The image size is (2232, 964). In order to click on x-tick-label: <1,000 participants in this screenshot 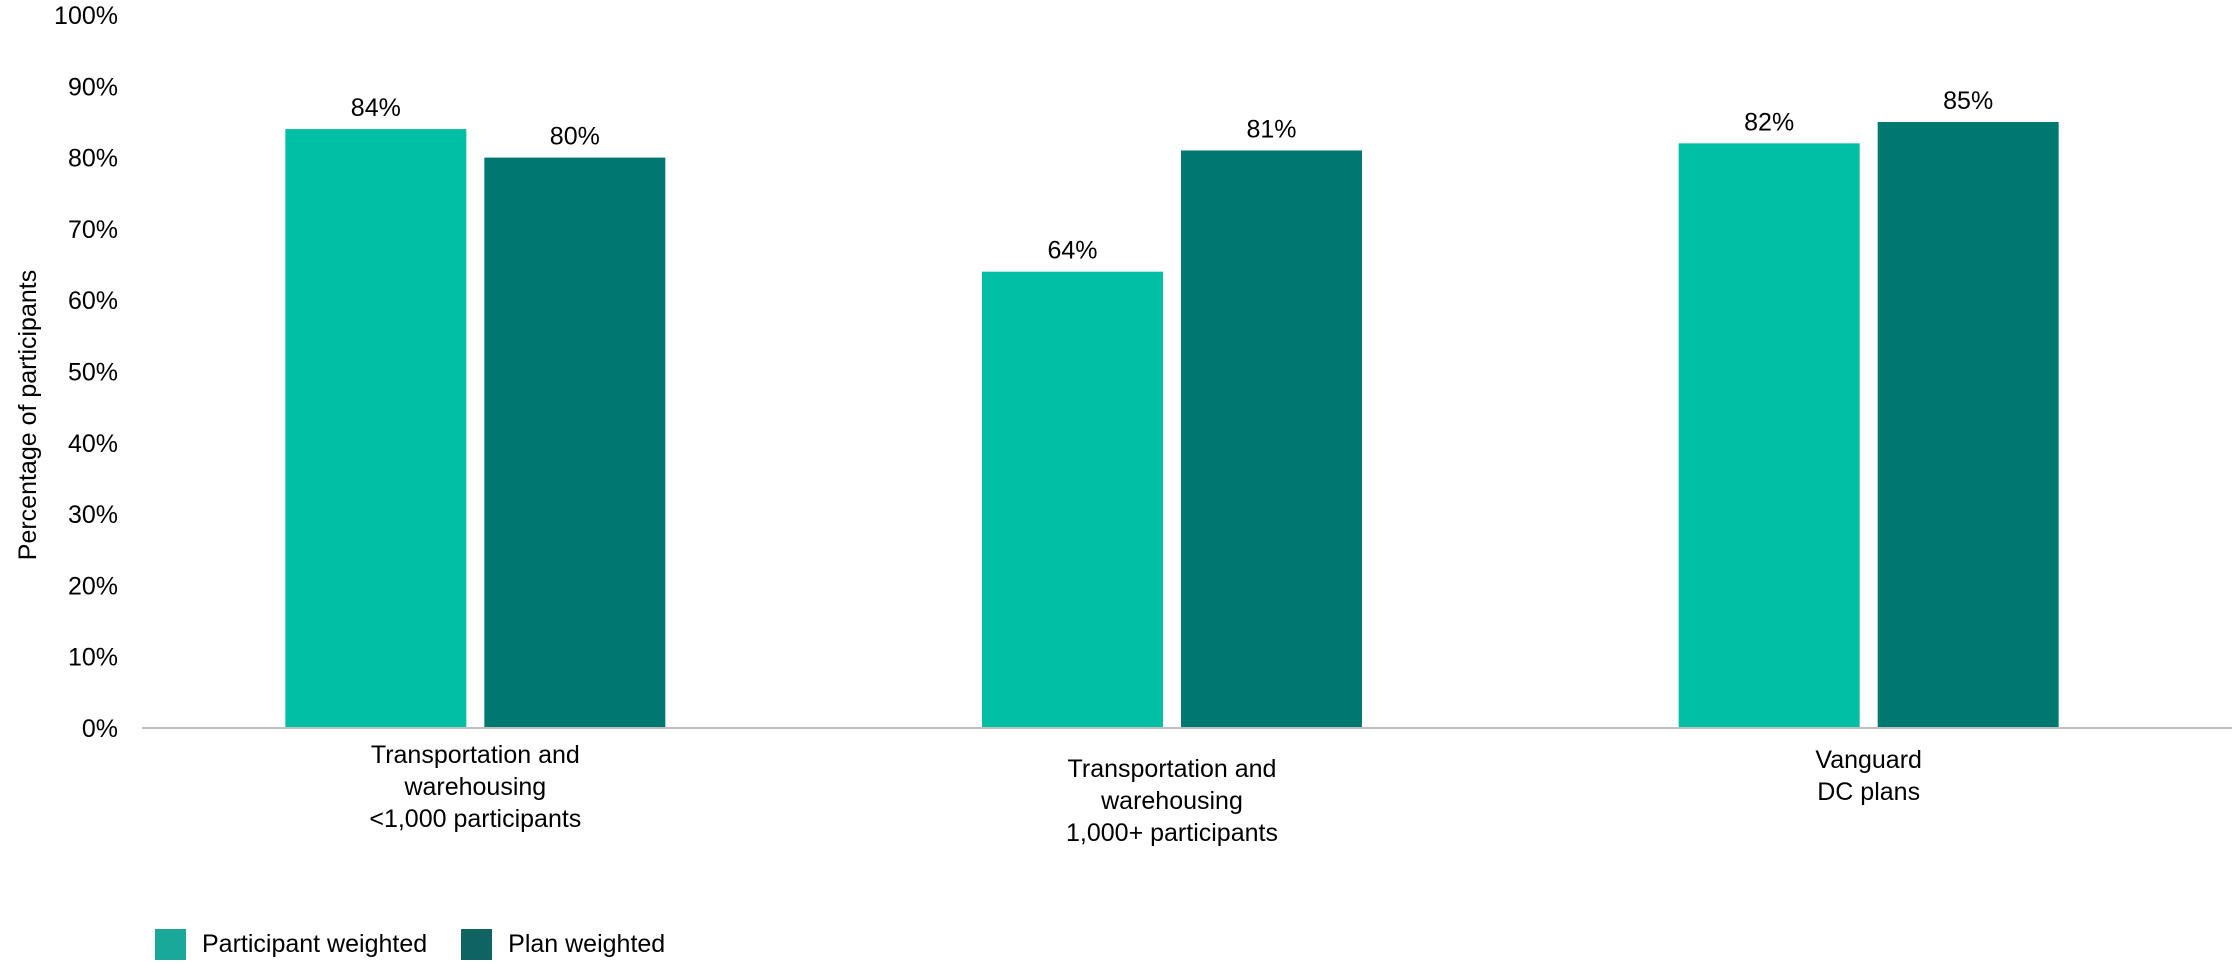, I will do `click(475, 819)`.